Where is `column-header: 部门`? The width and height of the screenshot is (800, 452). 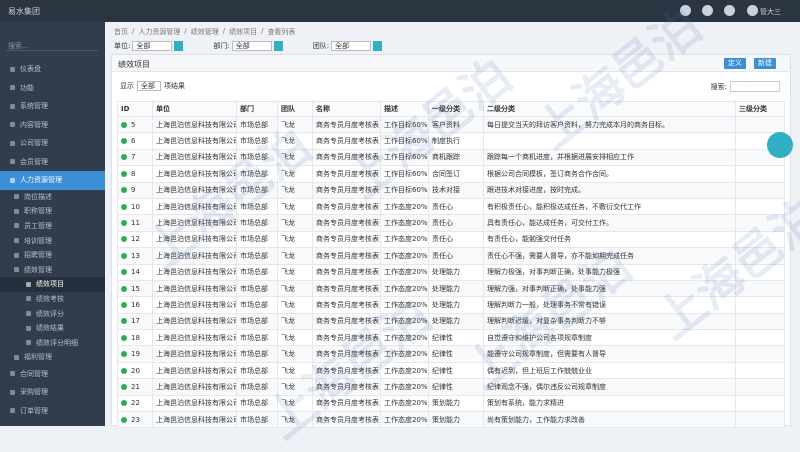
column-header: 部门 is located at coordinates (257, 109).